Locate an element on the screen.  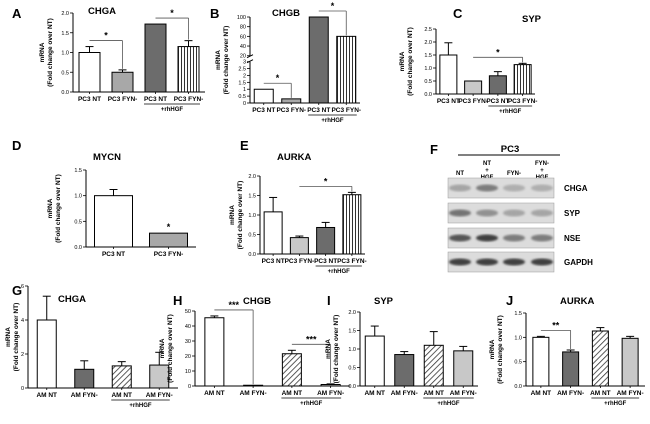
y-tick-label: 80 is located at coordinates (243, 28).